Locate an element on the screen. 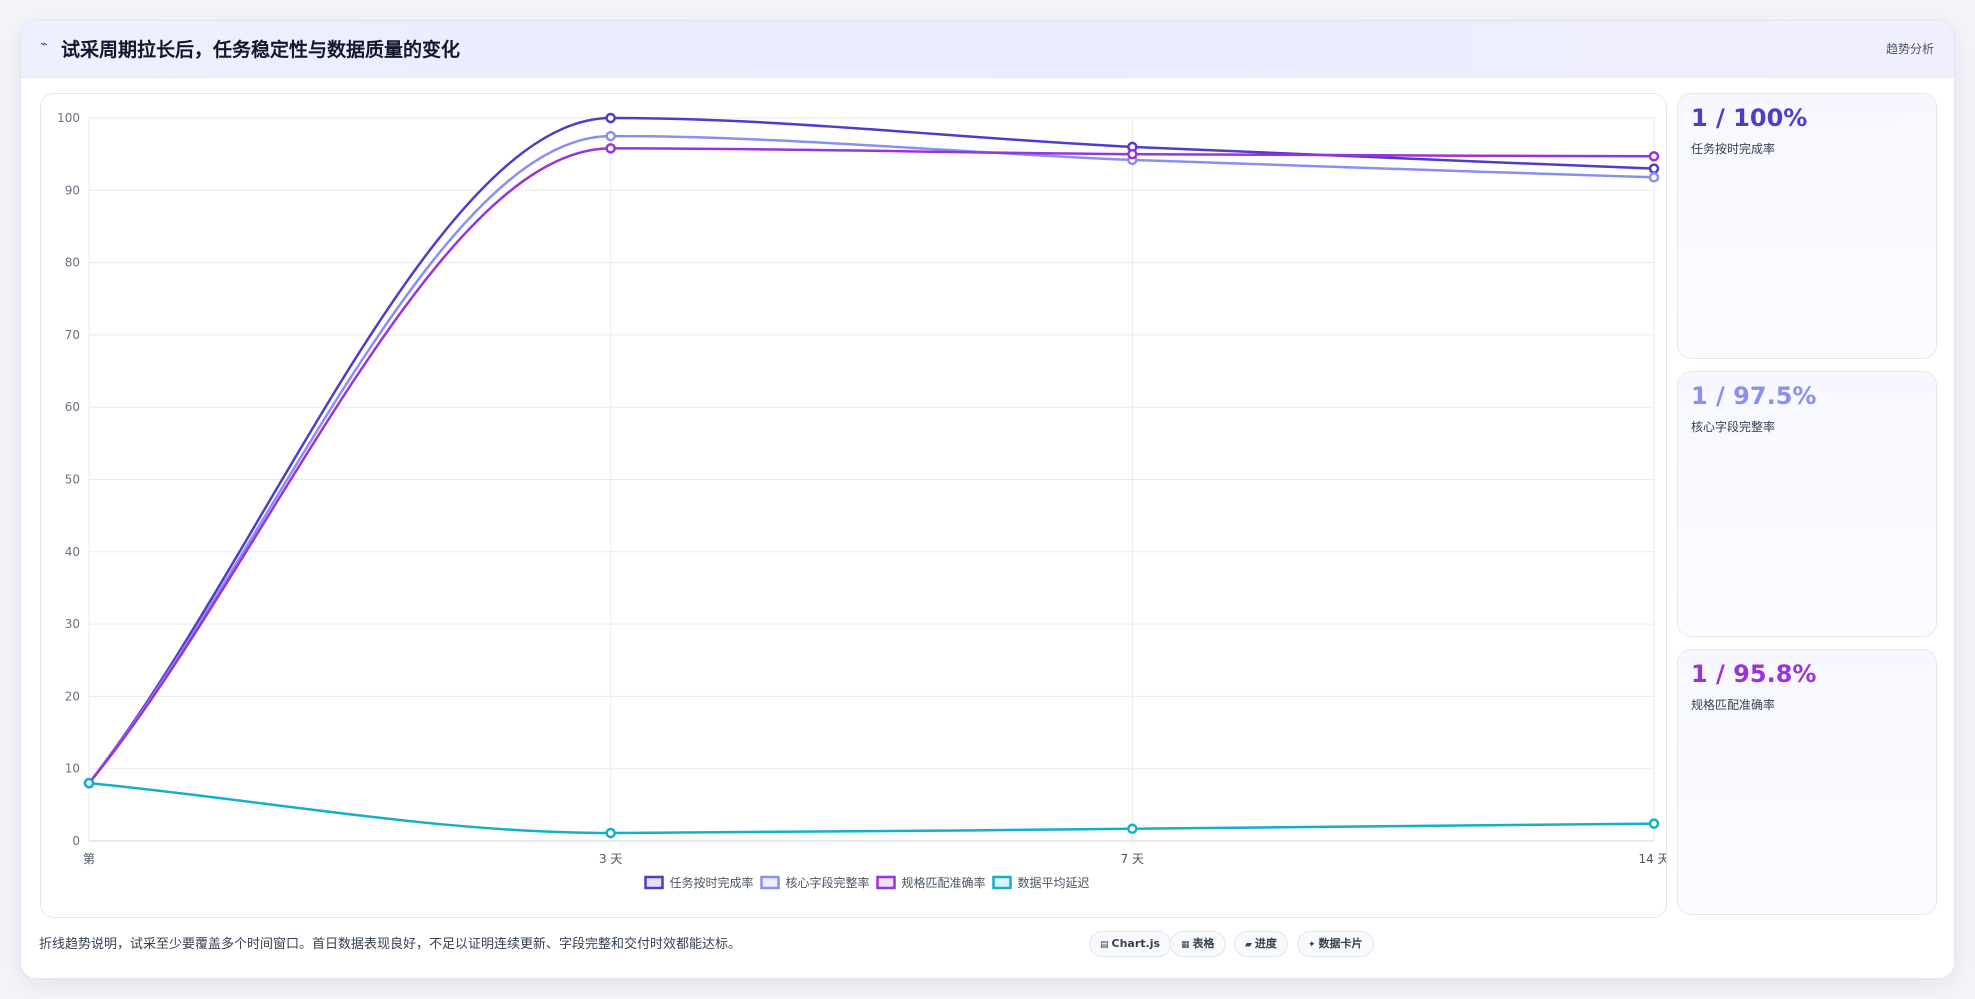  legend-label: 任务按时完成率 is located at coordinates (712, 882).